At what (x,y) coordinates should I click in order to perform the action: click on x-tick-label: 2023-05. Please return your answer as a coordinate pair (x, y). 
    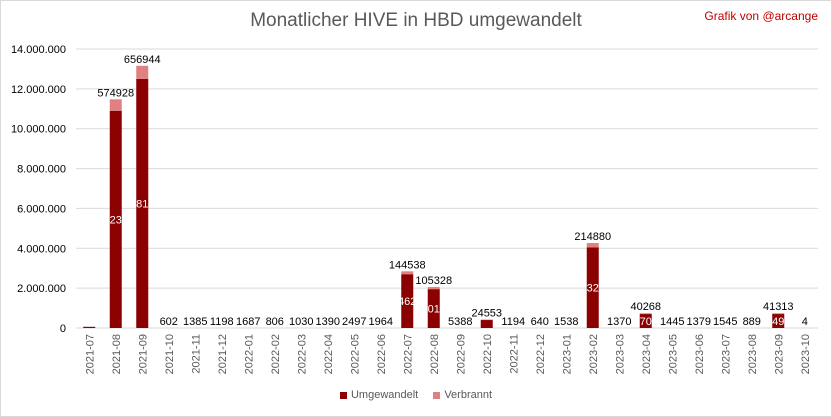
    Looking at the image, I should click on (673, 354).